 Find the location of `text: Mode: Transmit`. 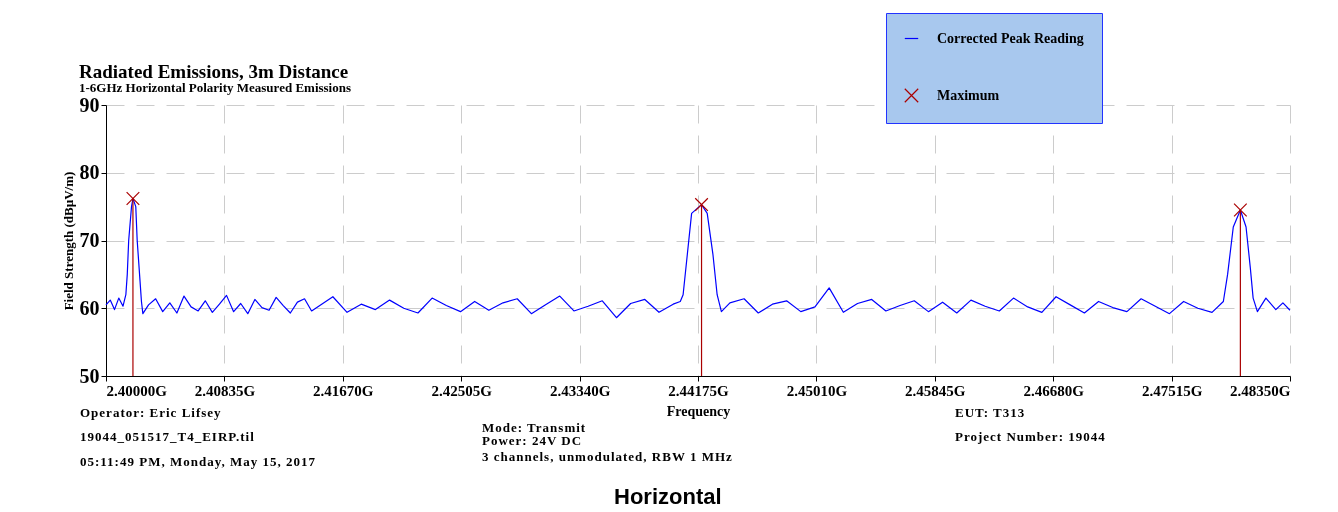

text: Mode: Transmit is located at coordinates (534, 427).